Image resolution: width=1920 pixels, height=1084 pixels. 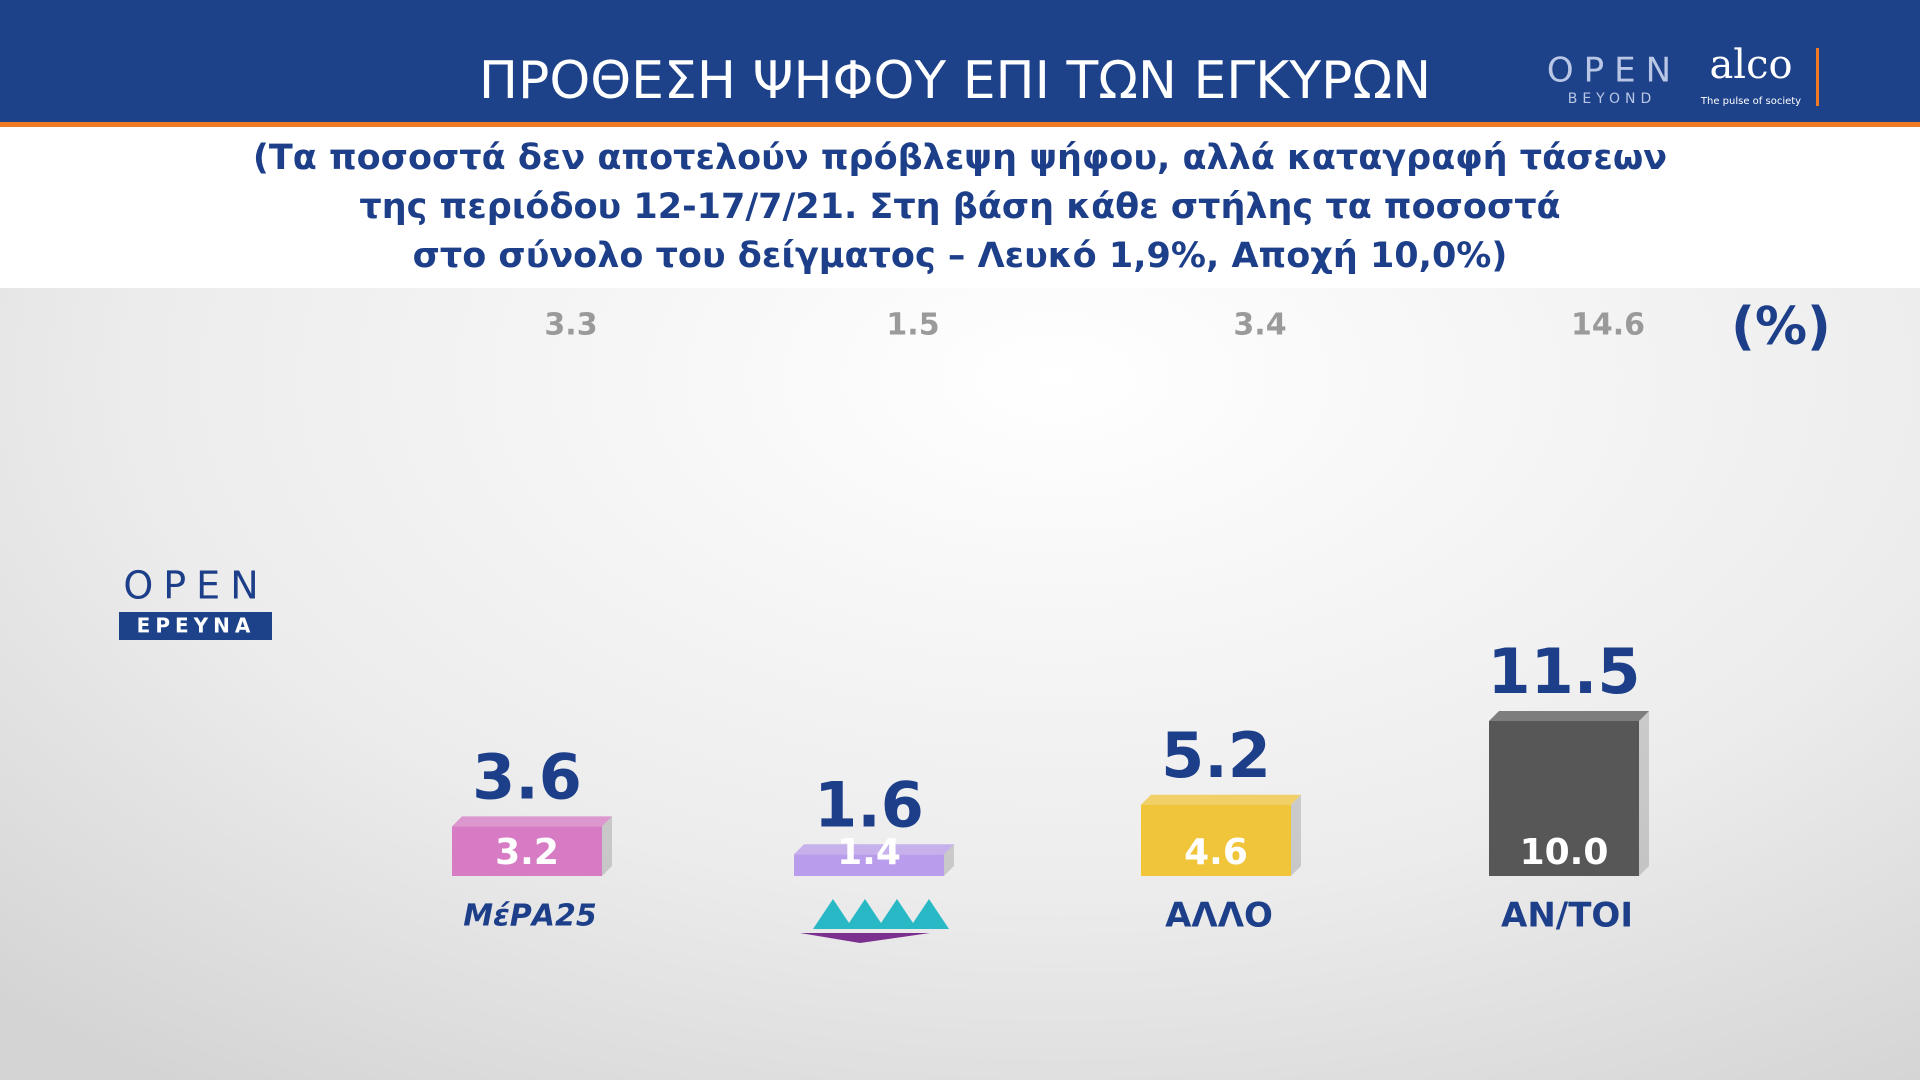 I want to click on top-row-value: 3.3, so click(x=570, y=325).